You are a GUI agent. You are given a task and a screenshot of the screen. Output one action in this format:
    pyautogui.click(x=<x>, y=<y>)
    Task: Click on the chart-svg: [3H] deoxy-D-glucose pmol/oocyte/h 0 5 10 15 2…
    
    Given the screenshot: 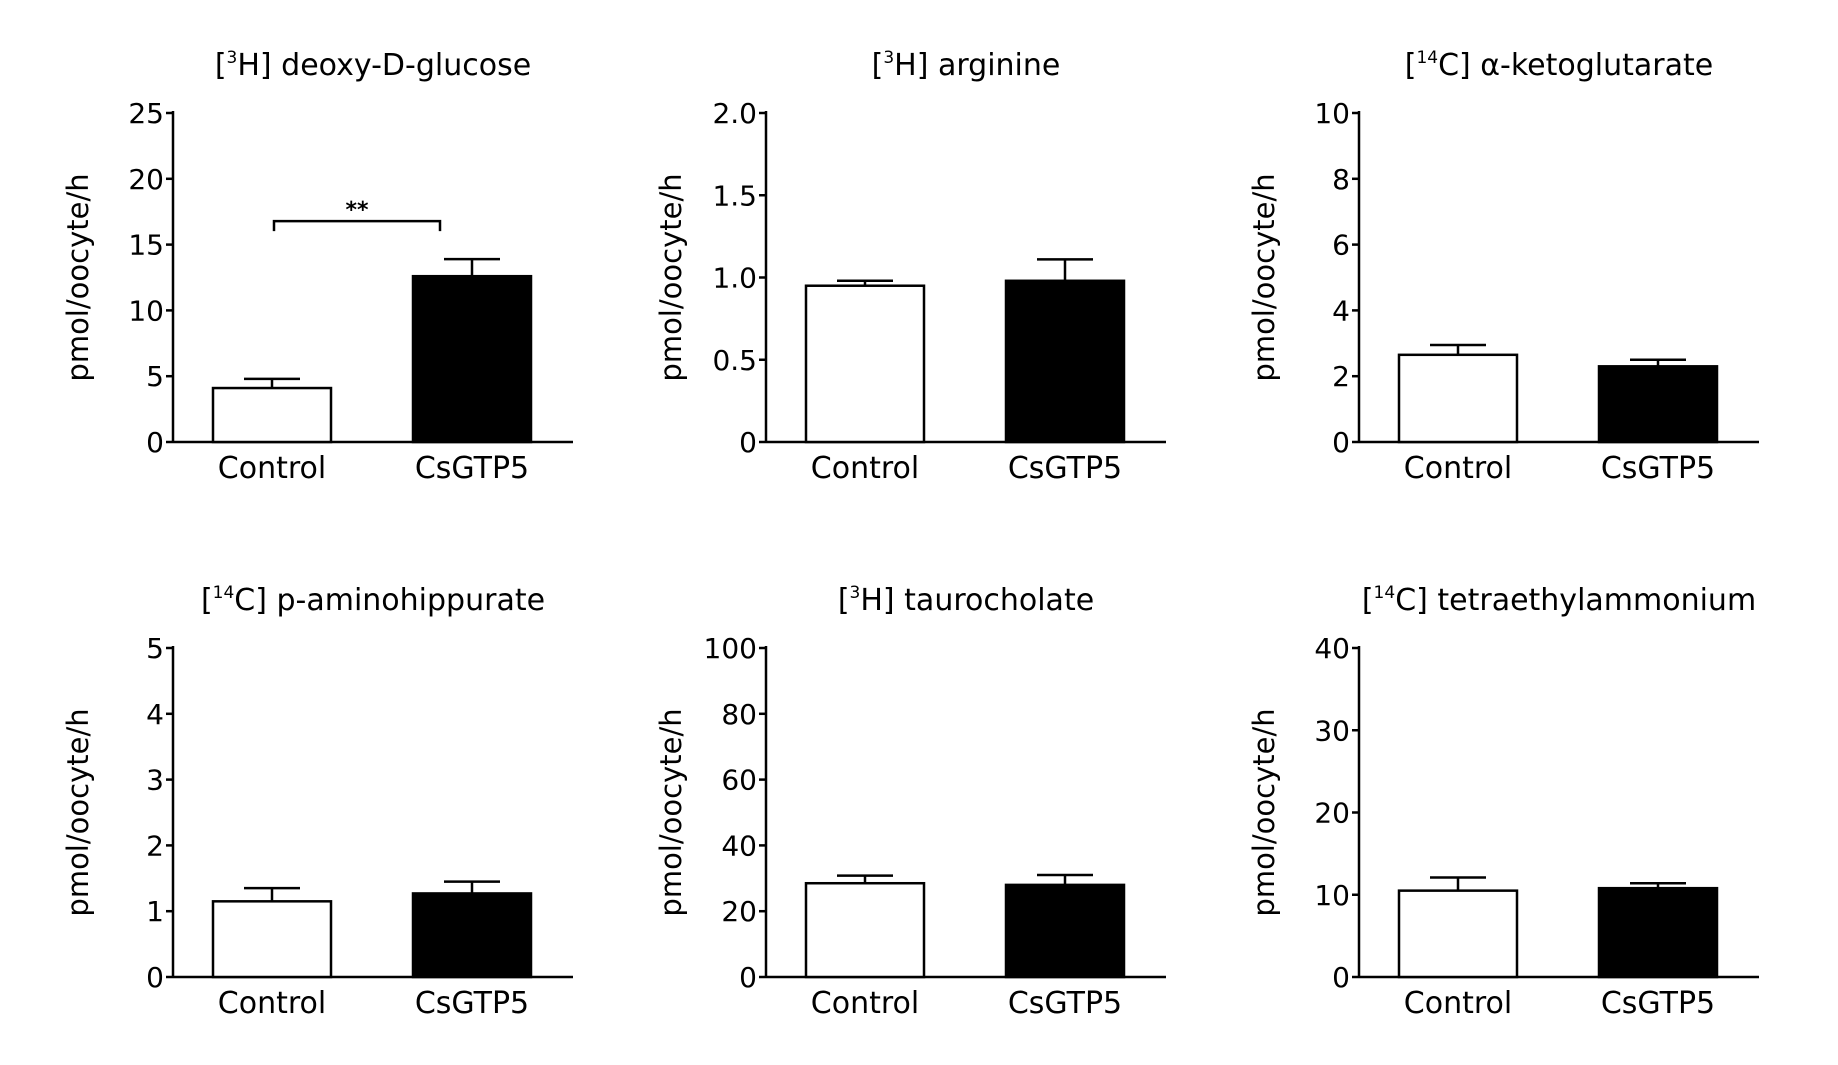 What is the action you would take?
    pyautogui.click(x=317, y=267)
    